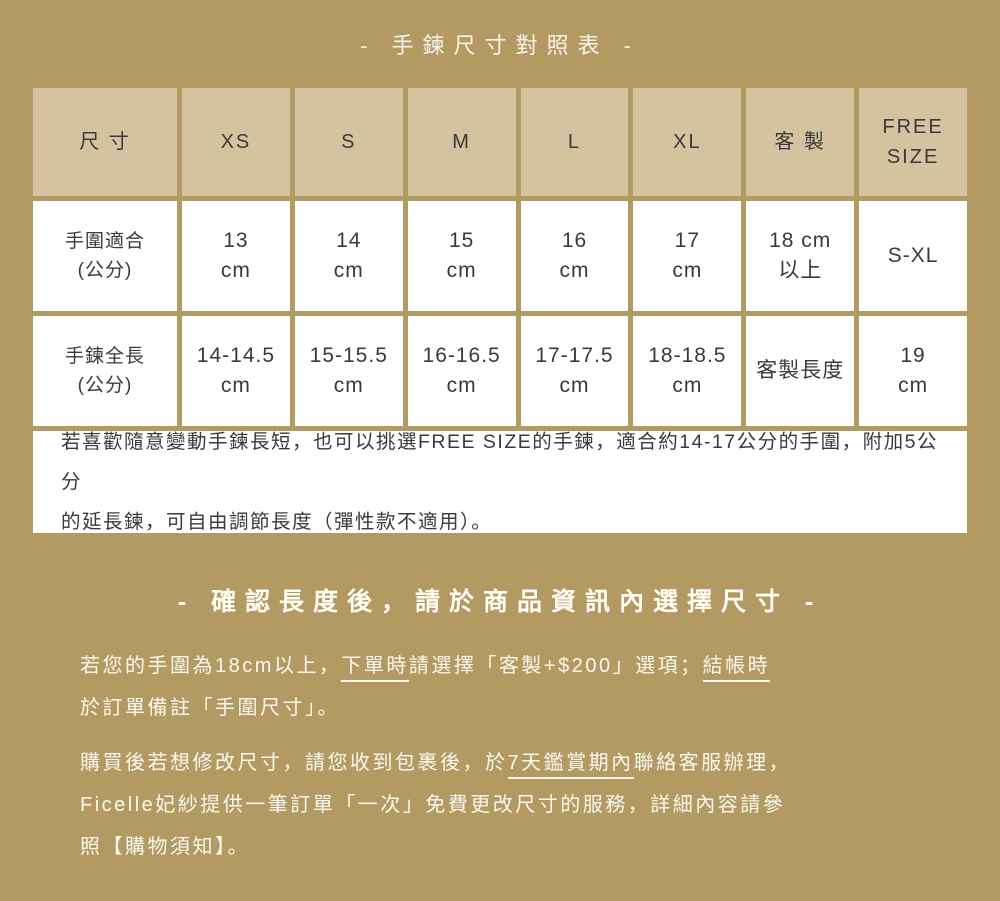  What do you see at coordinates (687, 256) in the screenshot?
I see `value-cell-0-4: 17 cm` at bounding box center [687, 256].